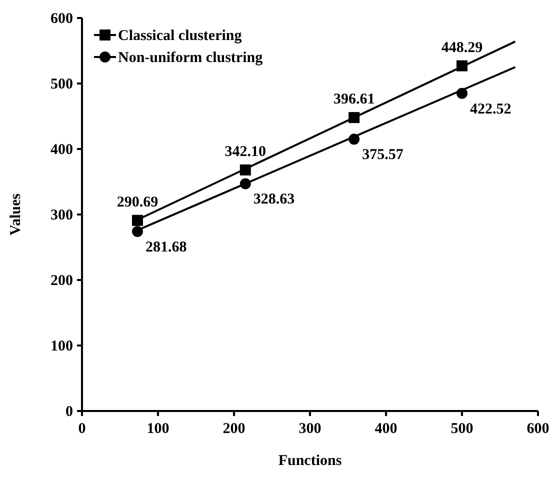  I want to click on x-tick-label: 100, so click(158, 429).